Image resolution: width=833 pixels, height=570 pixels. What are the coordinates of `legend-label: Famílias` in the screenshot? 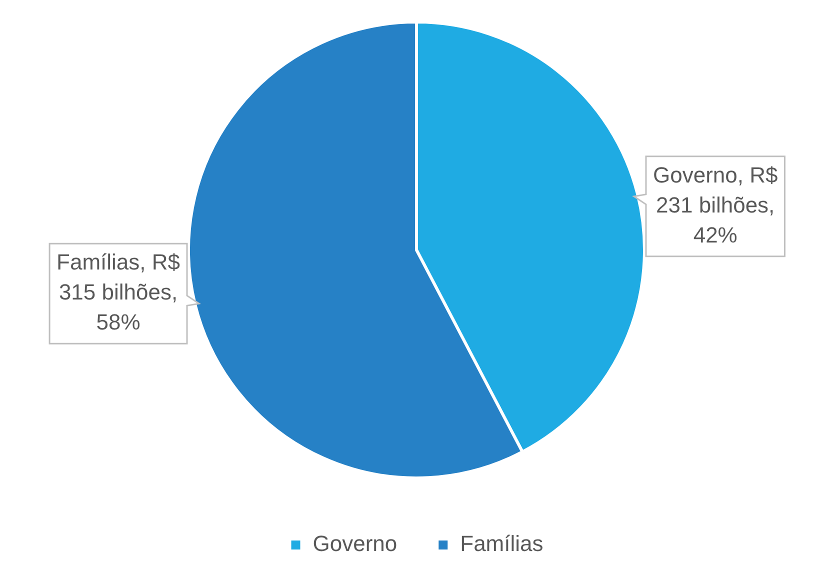 It's located at (502, 543).